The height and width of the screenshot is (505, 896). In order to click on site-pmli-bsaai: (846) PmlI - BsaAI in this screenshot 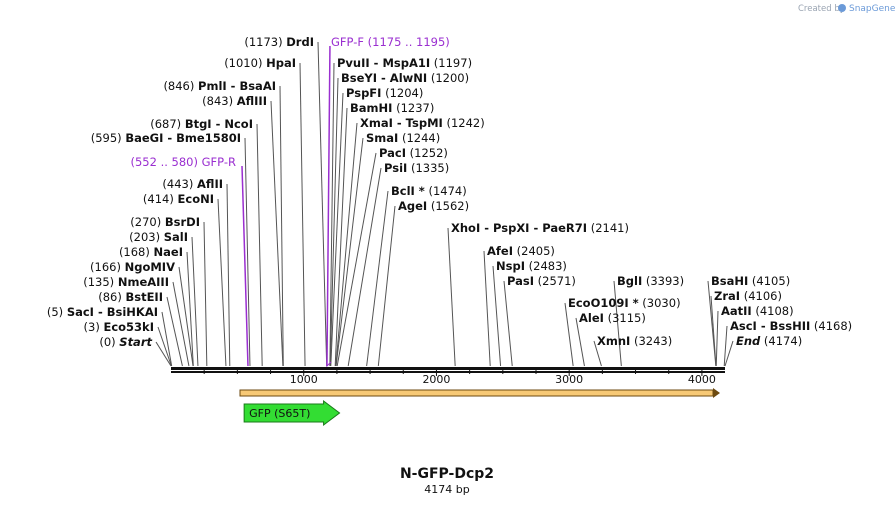, I will do `click(219, 86)`.